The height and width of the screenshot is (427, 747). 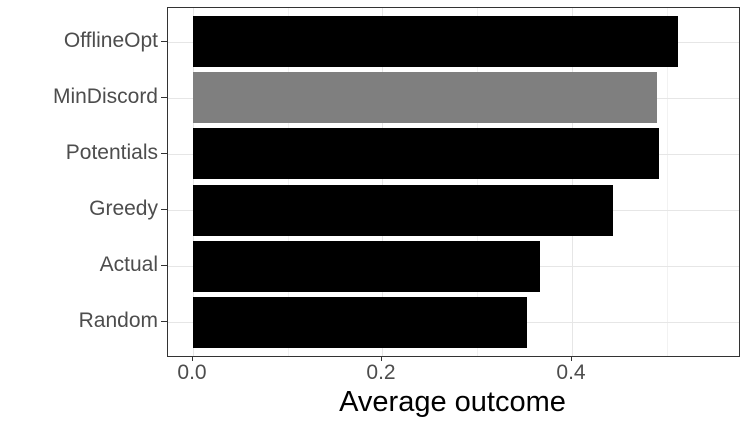 I want to click on y-axis-label: Actual, so click(x=128, y=264).